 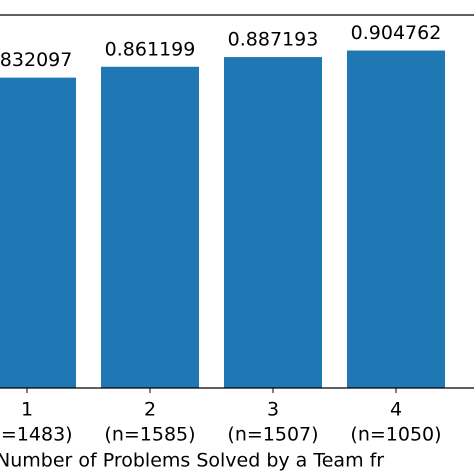 I want to click on value-label: 0.904762, so click(x=396, y=33).